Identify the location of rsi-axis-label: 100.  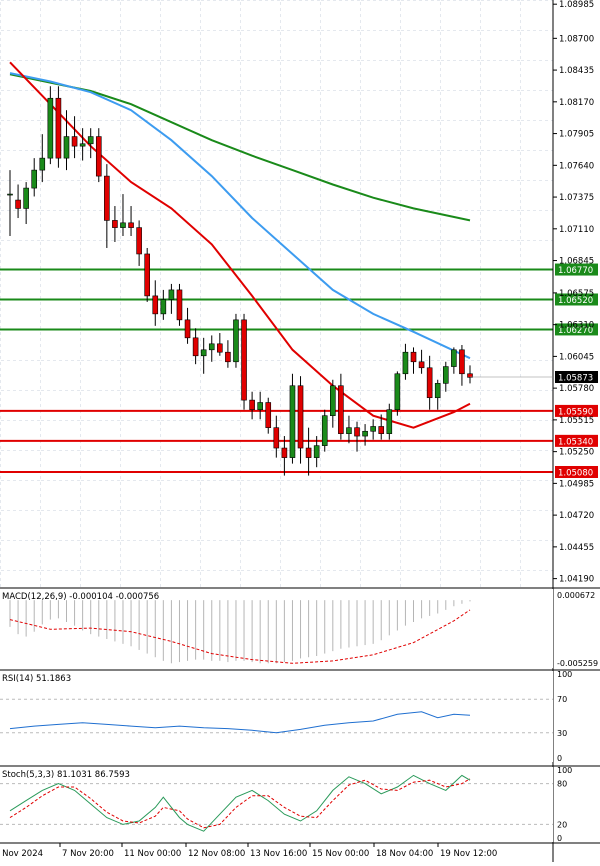
(564, 674).